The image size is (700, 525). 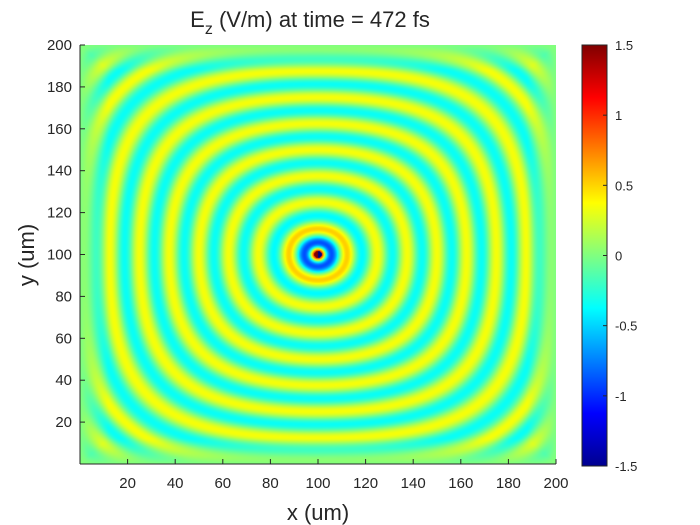 What do you see at coordinates (59, 45) in the screenshot?
I see `y-tick-label: 200` at bounding box center [59, 45].